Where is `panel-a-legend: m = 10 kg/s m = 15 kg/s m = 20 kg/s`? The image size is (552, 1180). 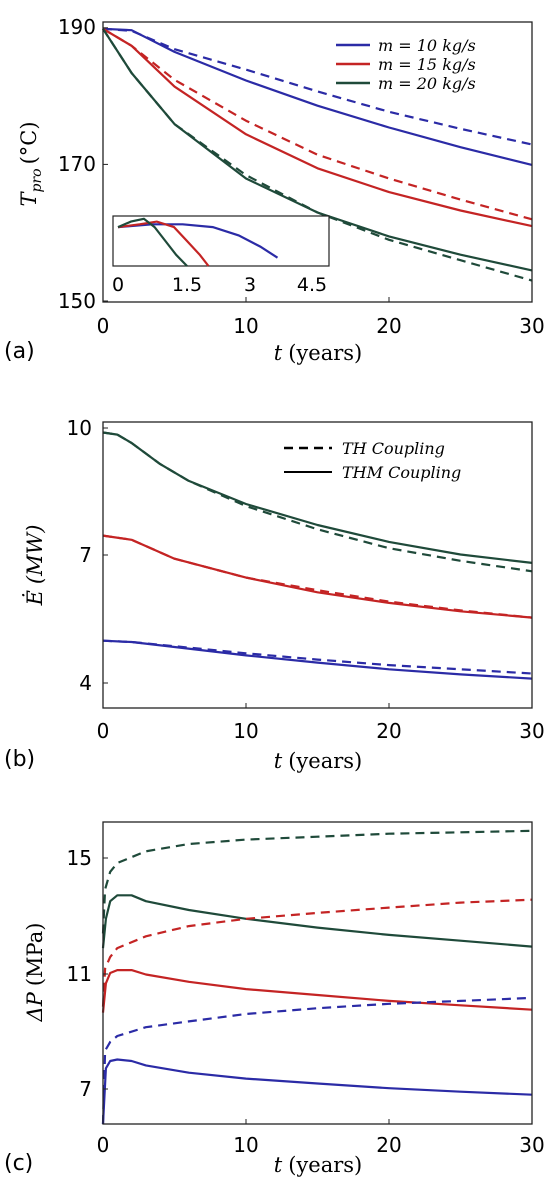 panel-a-legend: m = 10 kg/s m = 15 kg/s m = 20 kg/s is located at coordinates (406, 64).